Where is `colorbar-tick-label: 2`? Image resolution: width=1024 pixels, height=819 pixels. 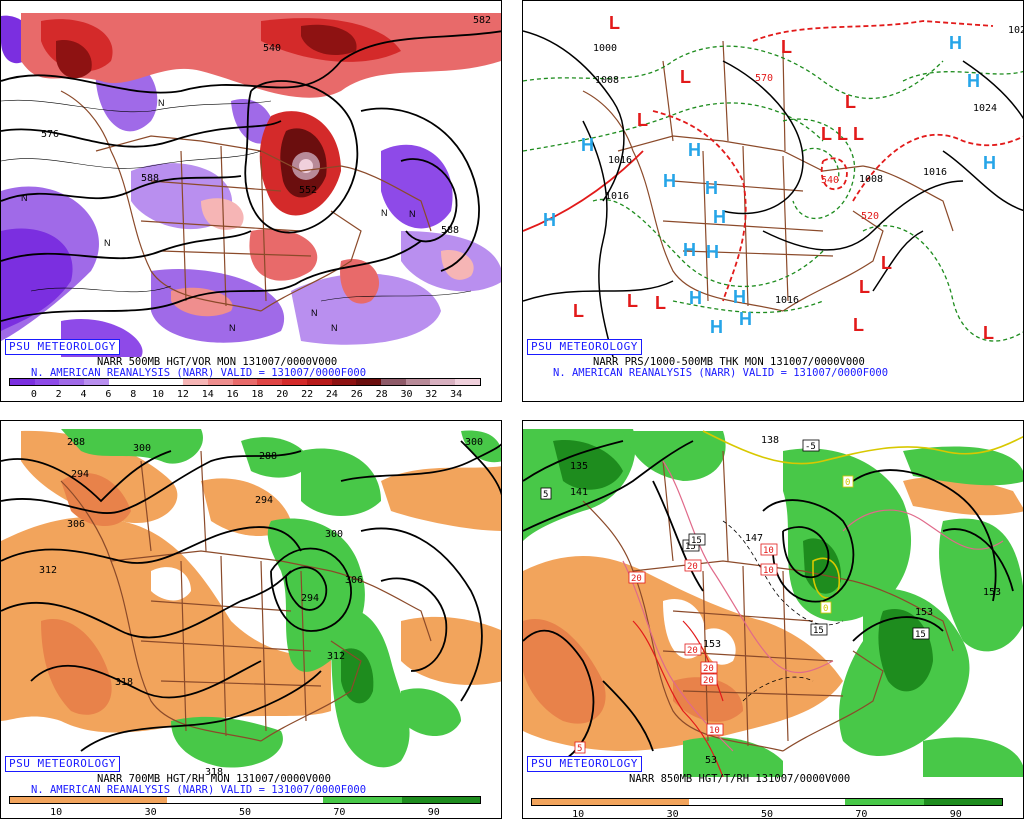
colorbar-tick-label: 2 is located at coordinates (58, 394).